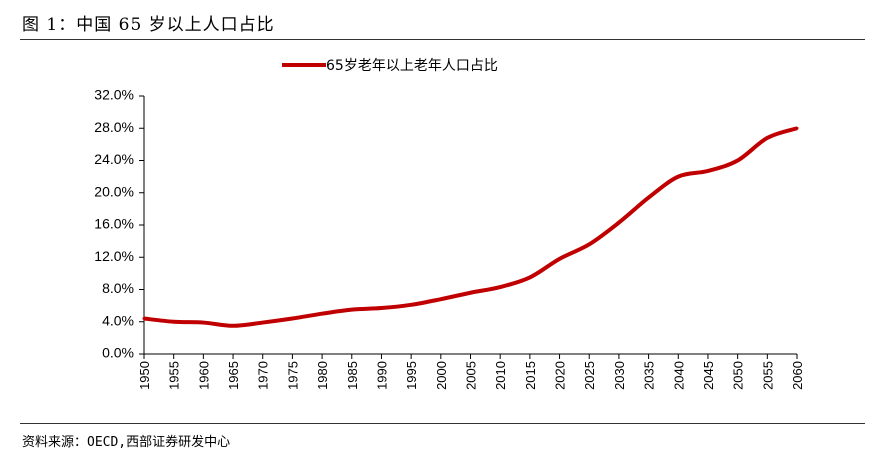  I want to click on x-tick-label: 2020, so click(560, 375).